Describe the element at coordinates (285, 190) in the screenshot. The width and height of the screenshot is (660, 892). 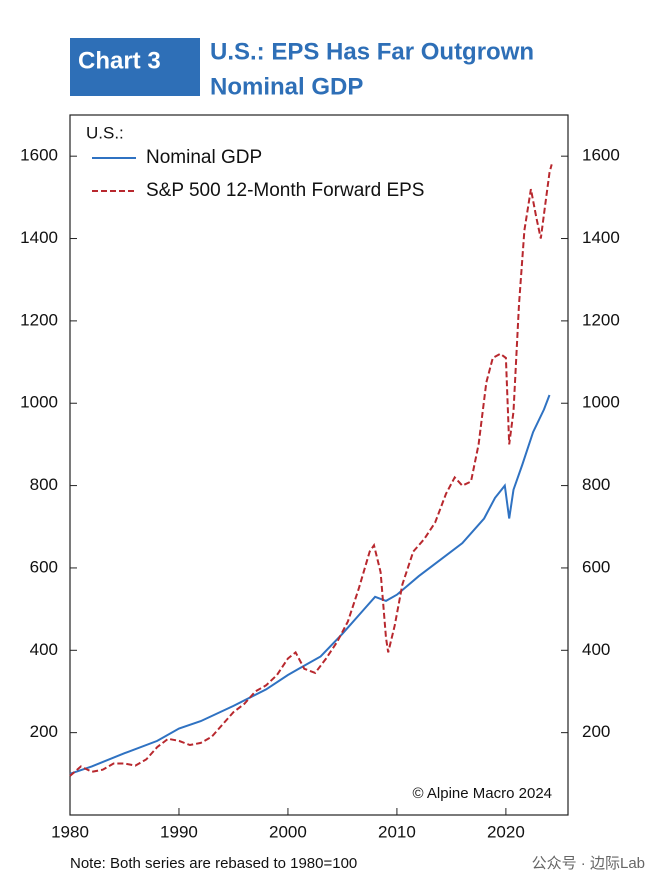
I see `legend-label: S&P 500 12-Month Forward EPS` at that location.